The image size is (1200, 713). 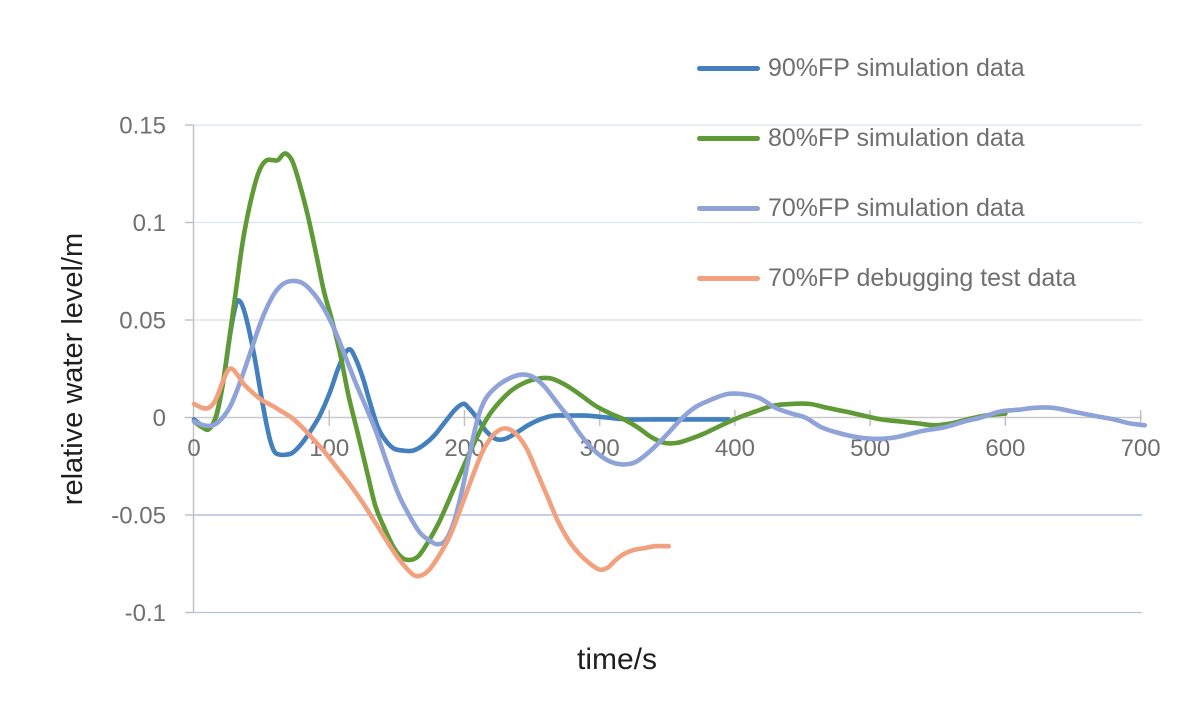 I want to click on y-tick-label: 0, so click(x=159, y=418).